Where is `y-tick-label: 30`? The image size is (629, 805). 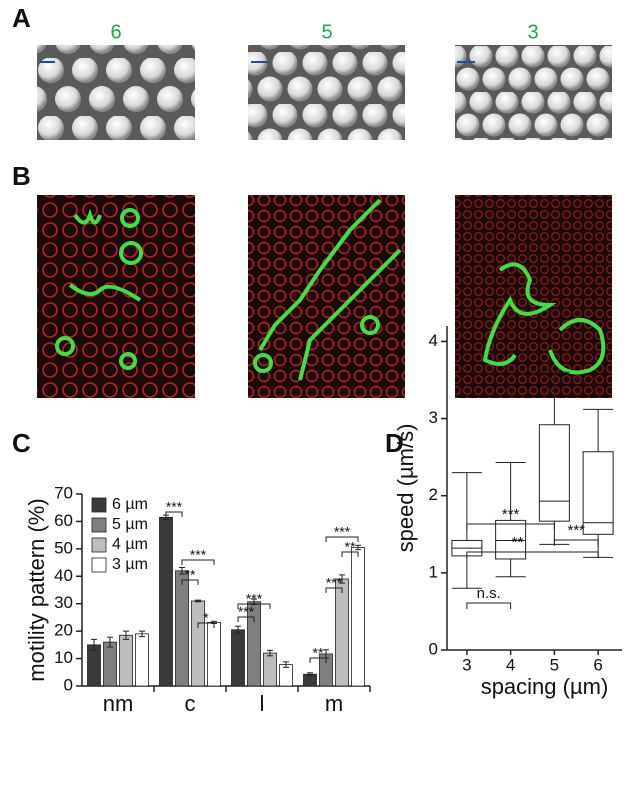
y-tick-label: 30 is located at coordinates (63, 602).